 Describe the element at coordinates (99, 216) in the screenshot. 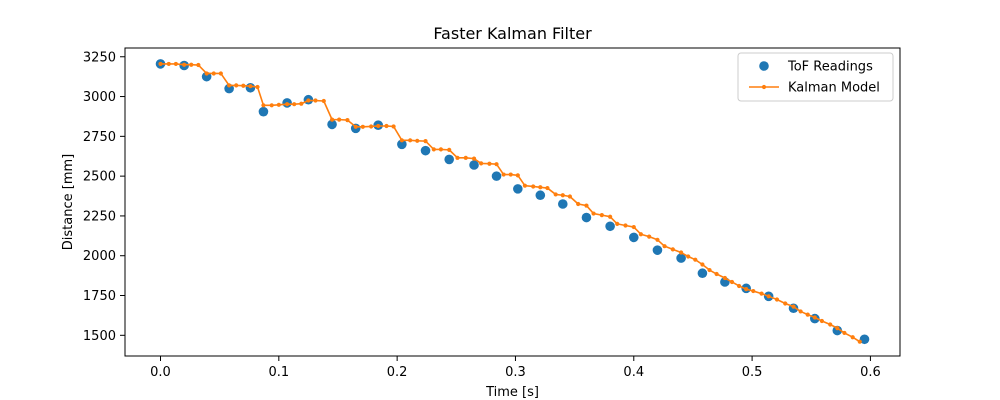

I see `y-tick-label: 2250` at that location.